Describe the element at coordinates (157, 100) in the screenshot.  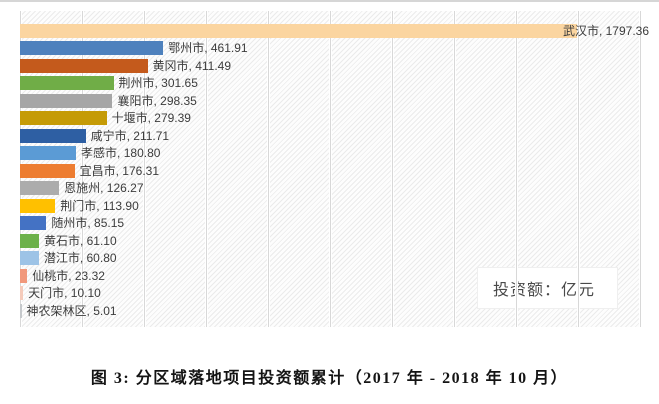
I see `bar-label-襄阳市: 襄阳市, 298.35` at that location.